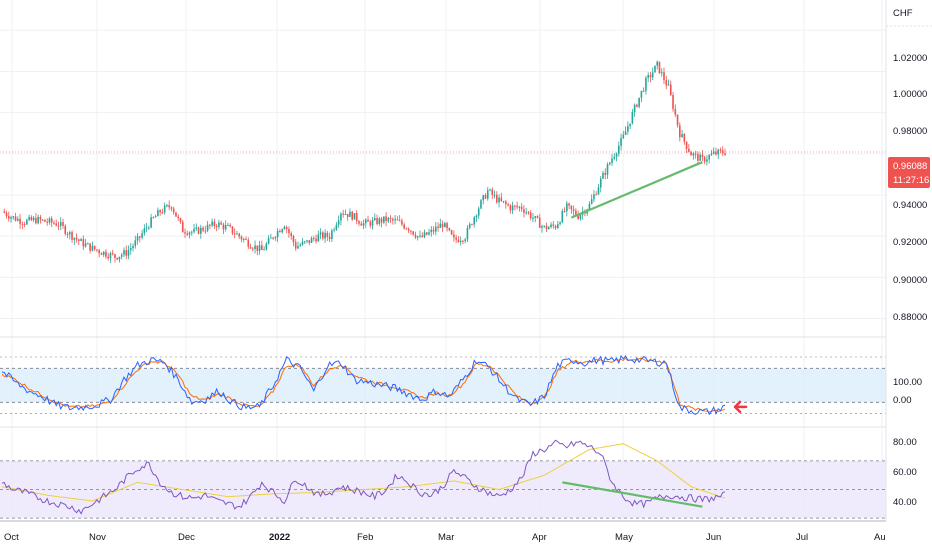 The width and height of the screenshot is (932, 550). Describe the element at coordinates (624, 537) in the screenshot. I see `time-label-may: May` at that location.